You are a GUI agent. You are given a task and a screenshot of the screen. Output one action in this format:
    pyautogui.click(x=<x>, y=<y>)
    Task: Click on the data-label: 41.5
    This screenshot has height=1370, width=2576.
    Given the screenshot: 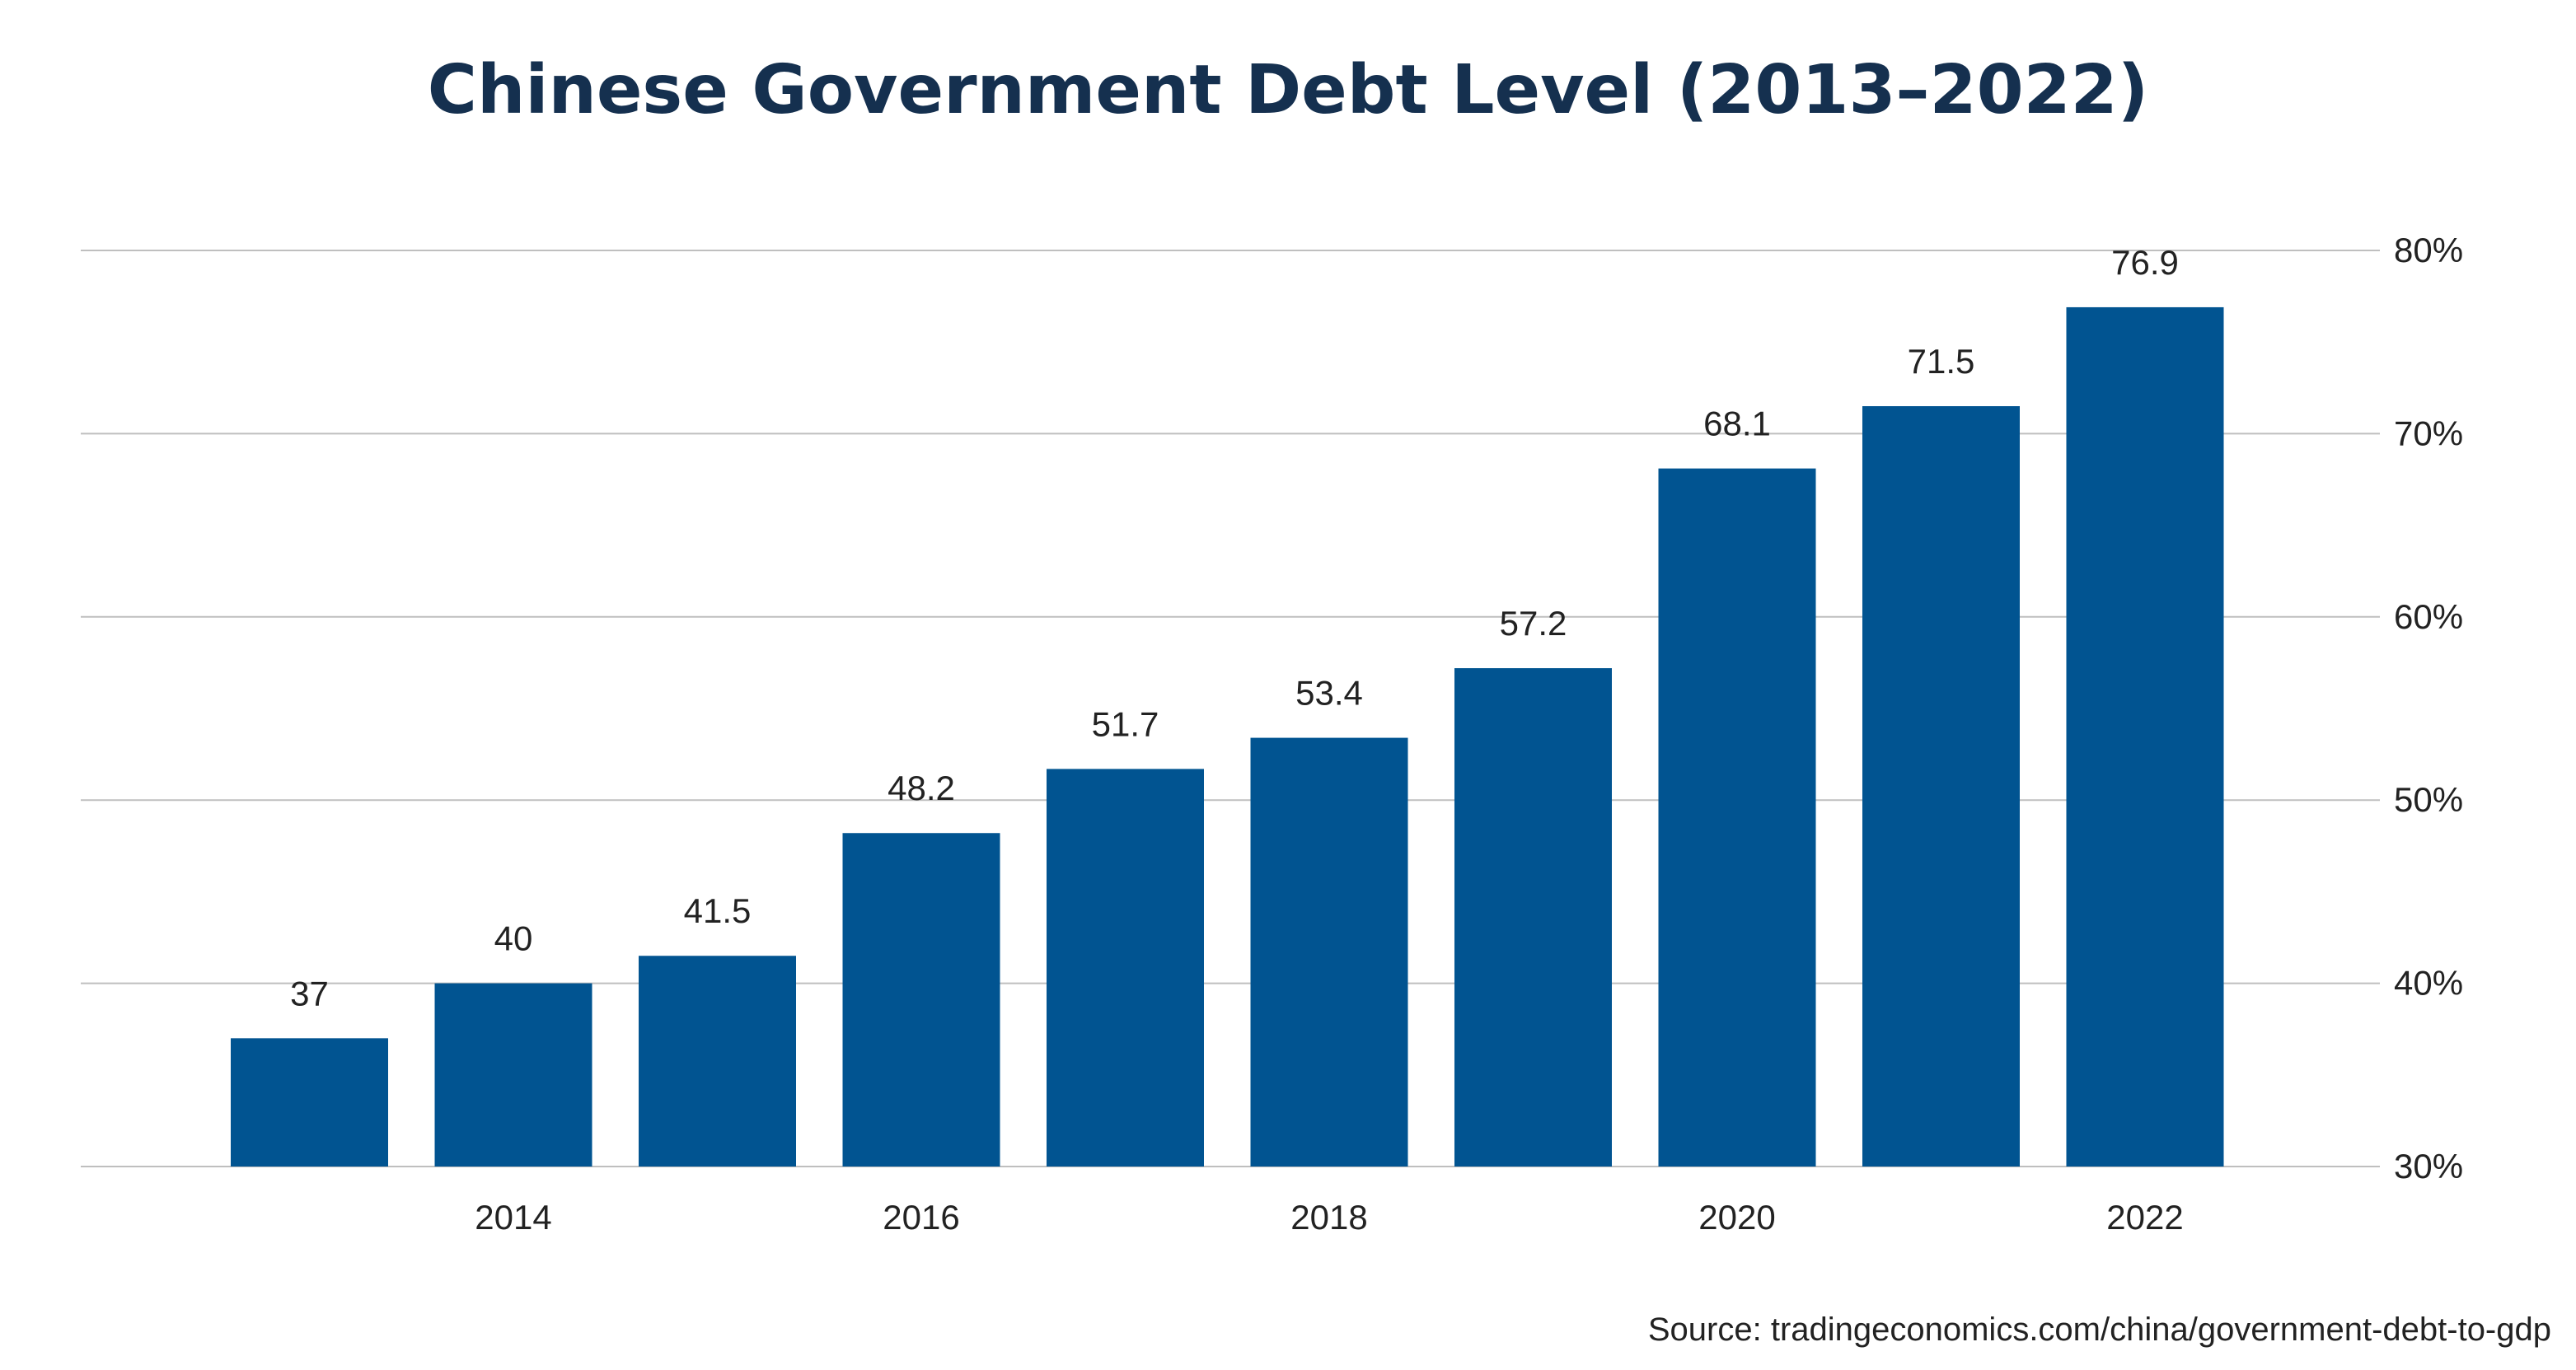 What is the action you would take?
    pyautogui.click(x=718, y=910)
    